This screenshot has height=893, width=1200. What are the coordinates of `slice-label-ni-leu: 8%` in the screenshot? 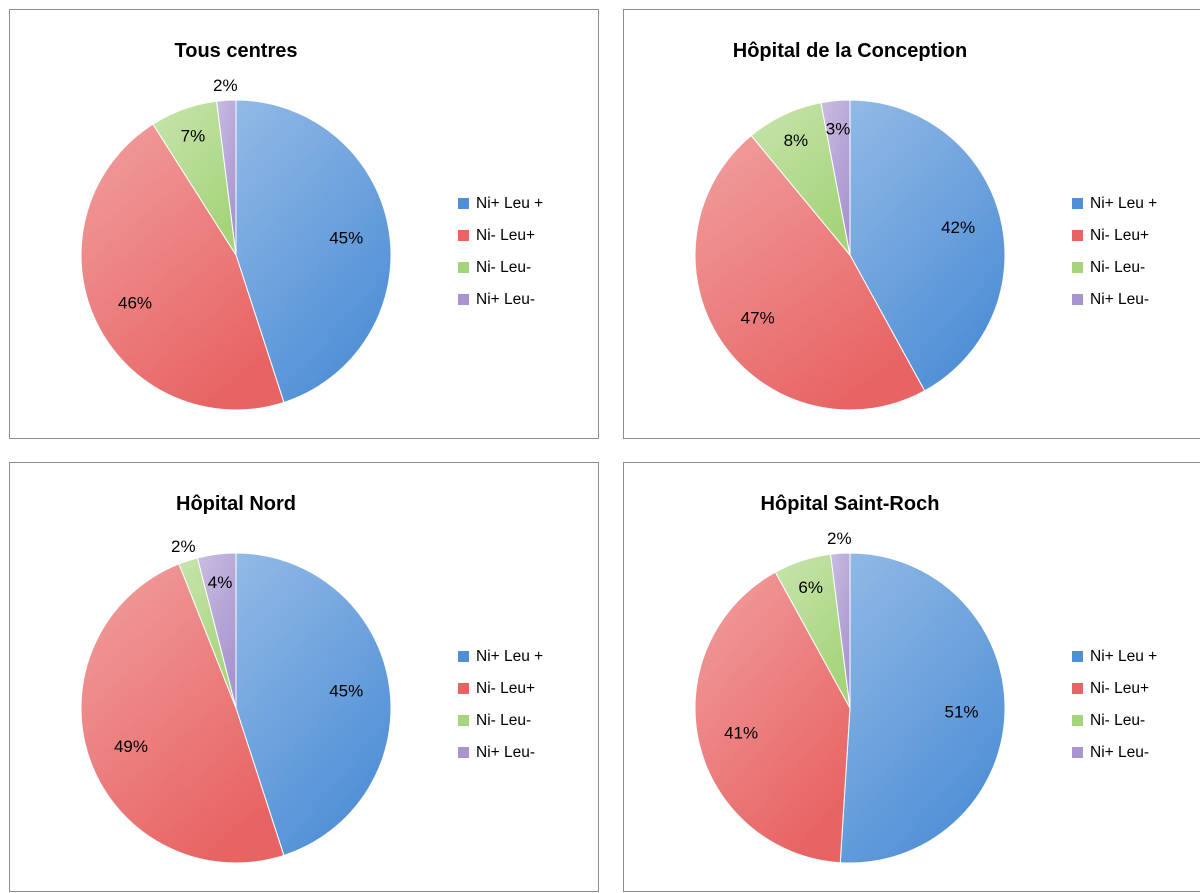 It's located at (796, 140).